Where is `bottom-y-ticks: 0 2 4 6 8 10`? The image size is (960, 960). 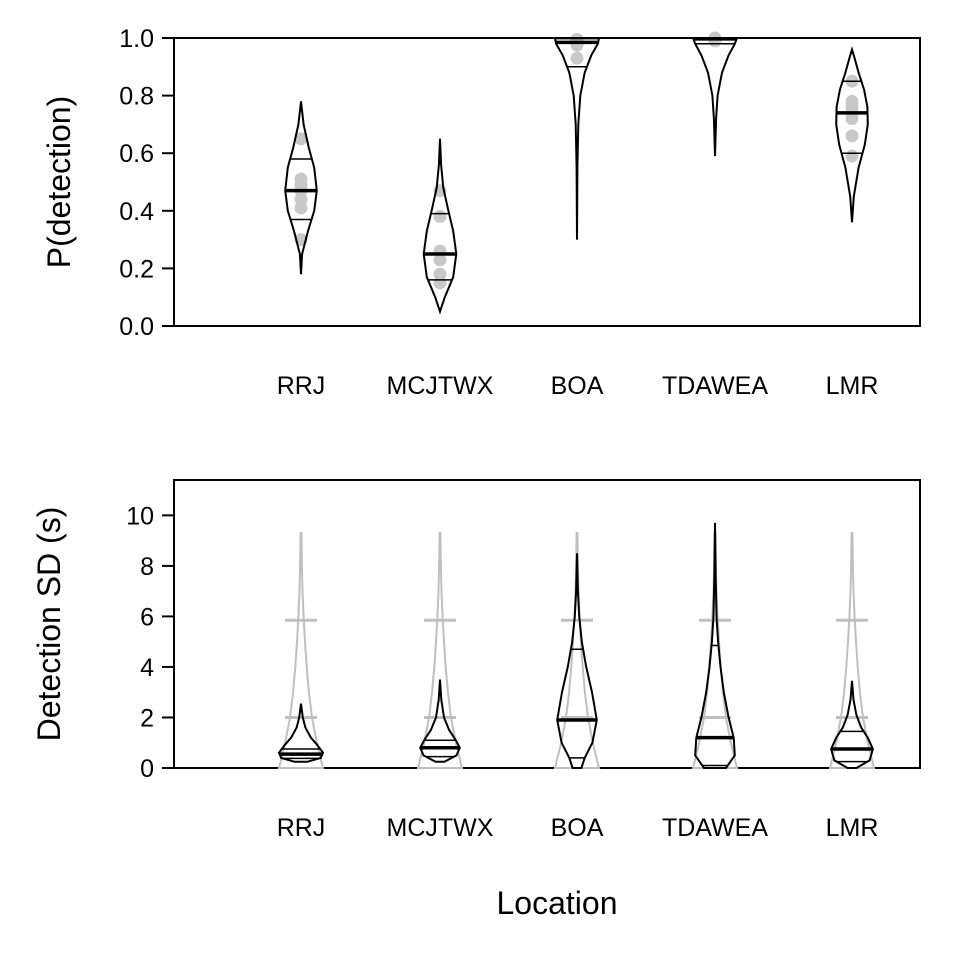 bottom-y-ticks: 0 2 4 6 8 10 is located at coordinates (150, 642).